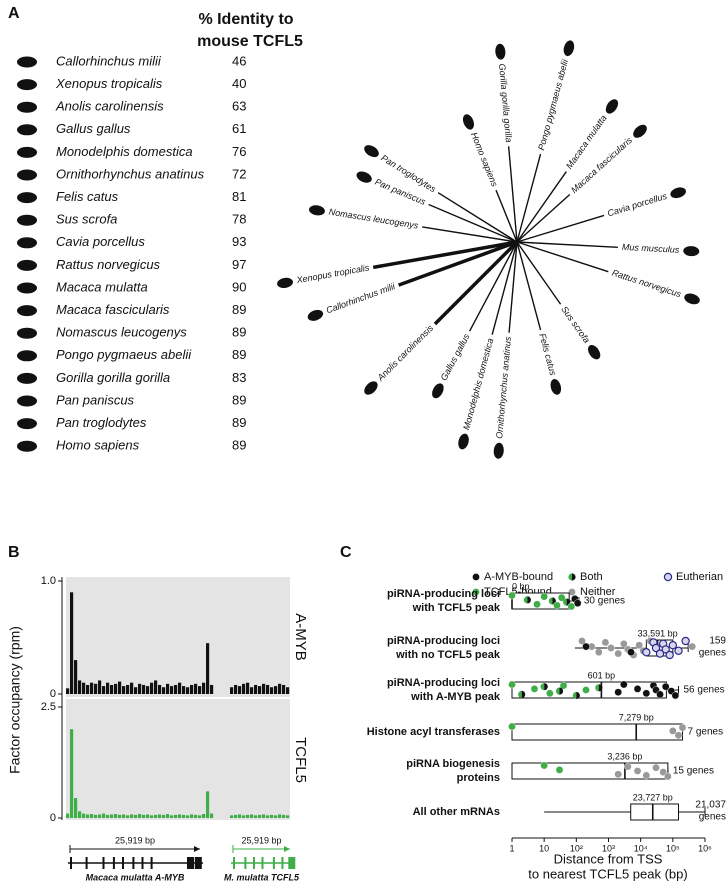  What do you see at coordinates (703, 690) in the screenshot?
I see `n-label: 56 genes` at bounding box center [703, 690].